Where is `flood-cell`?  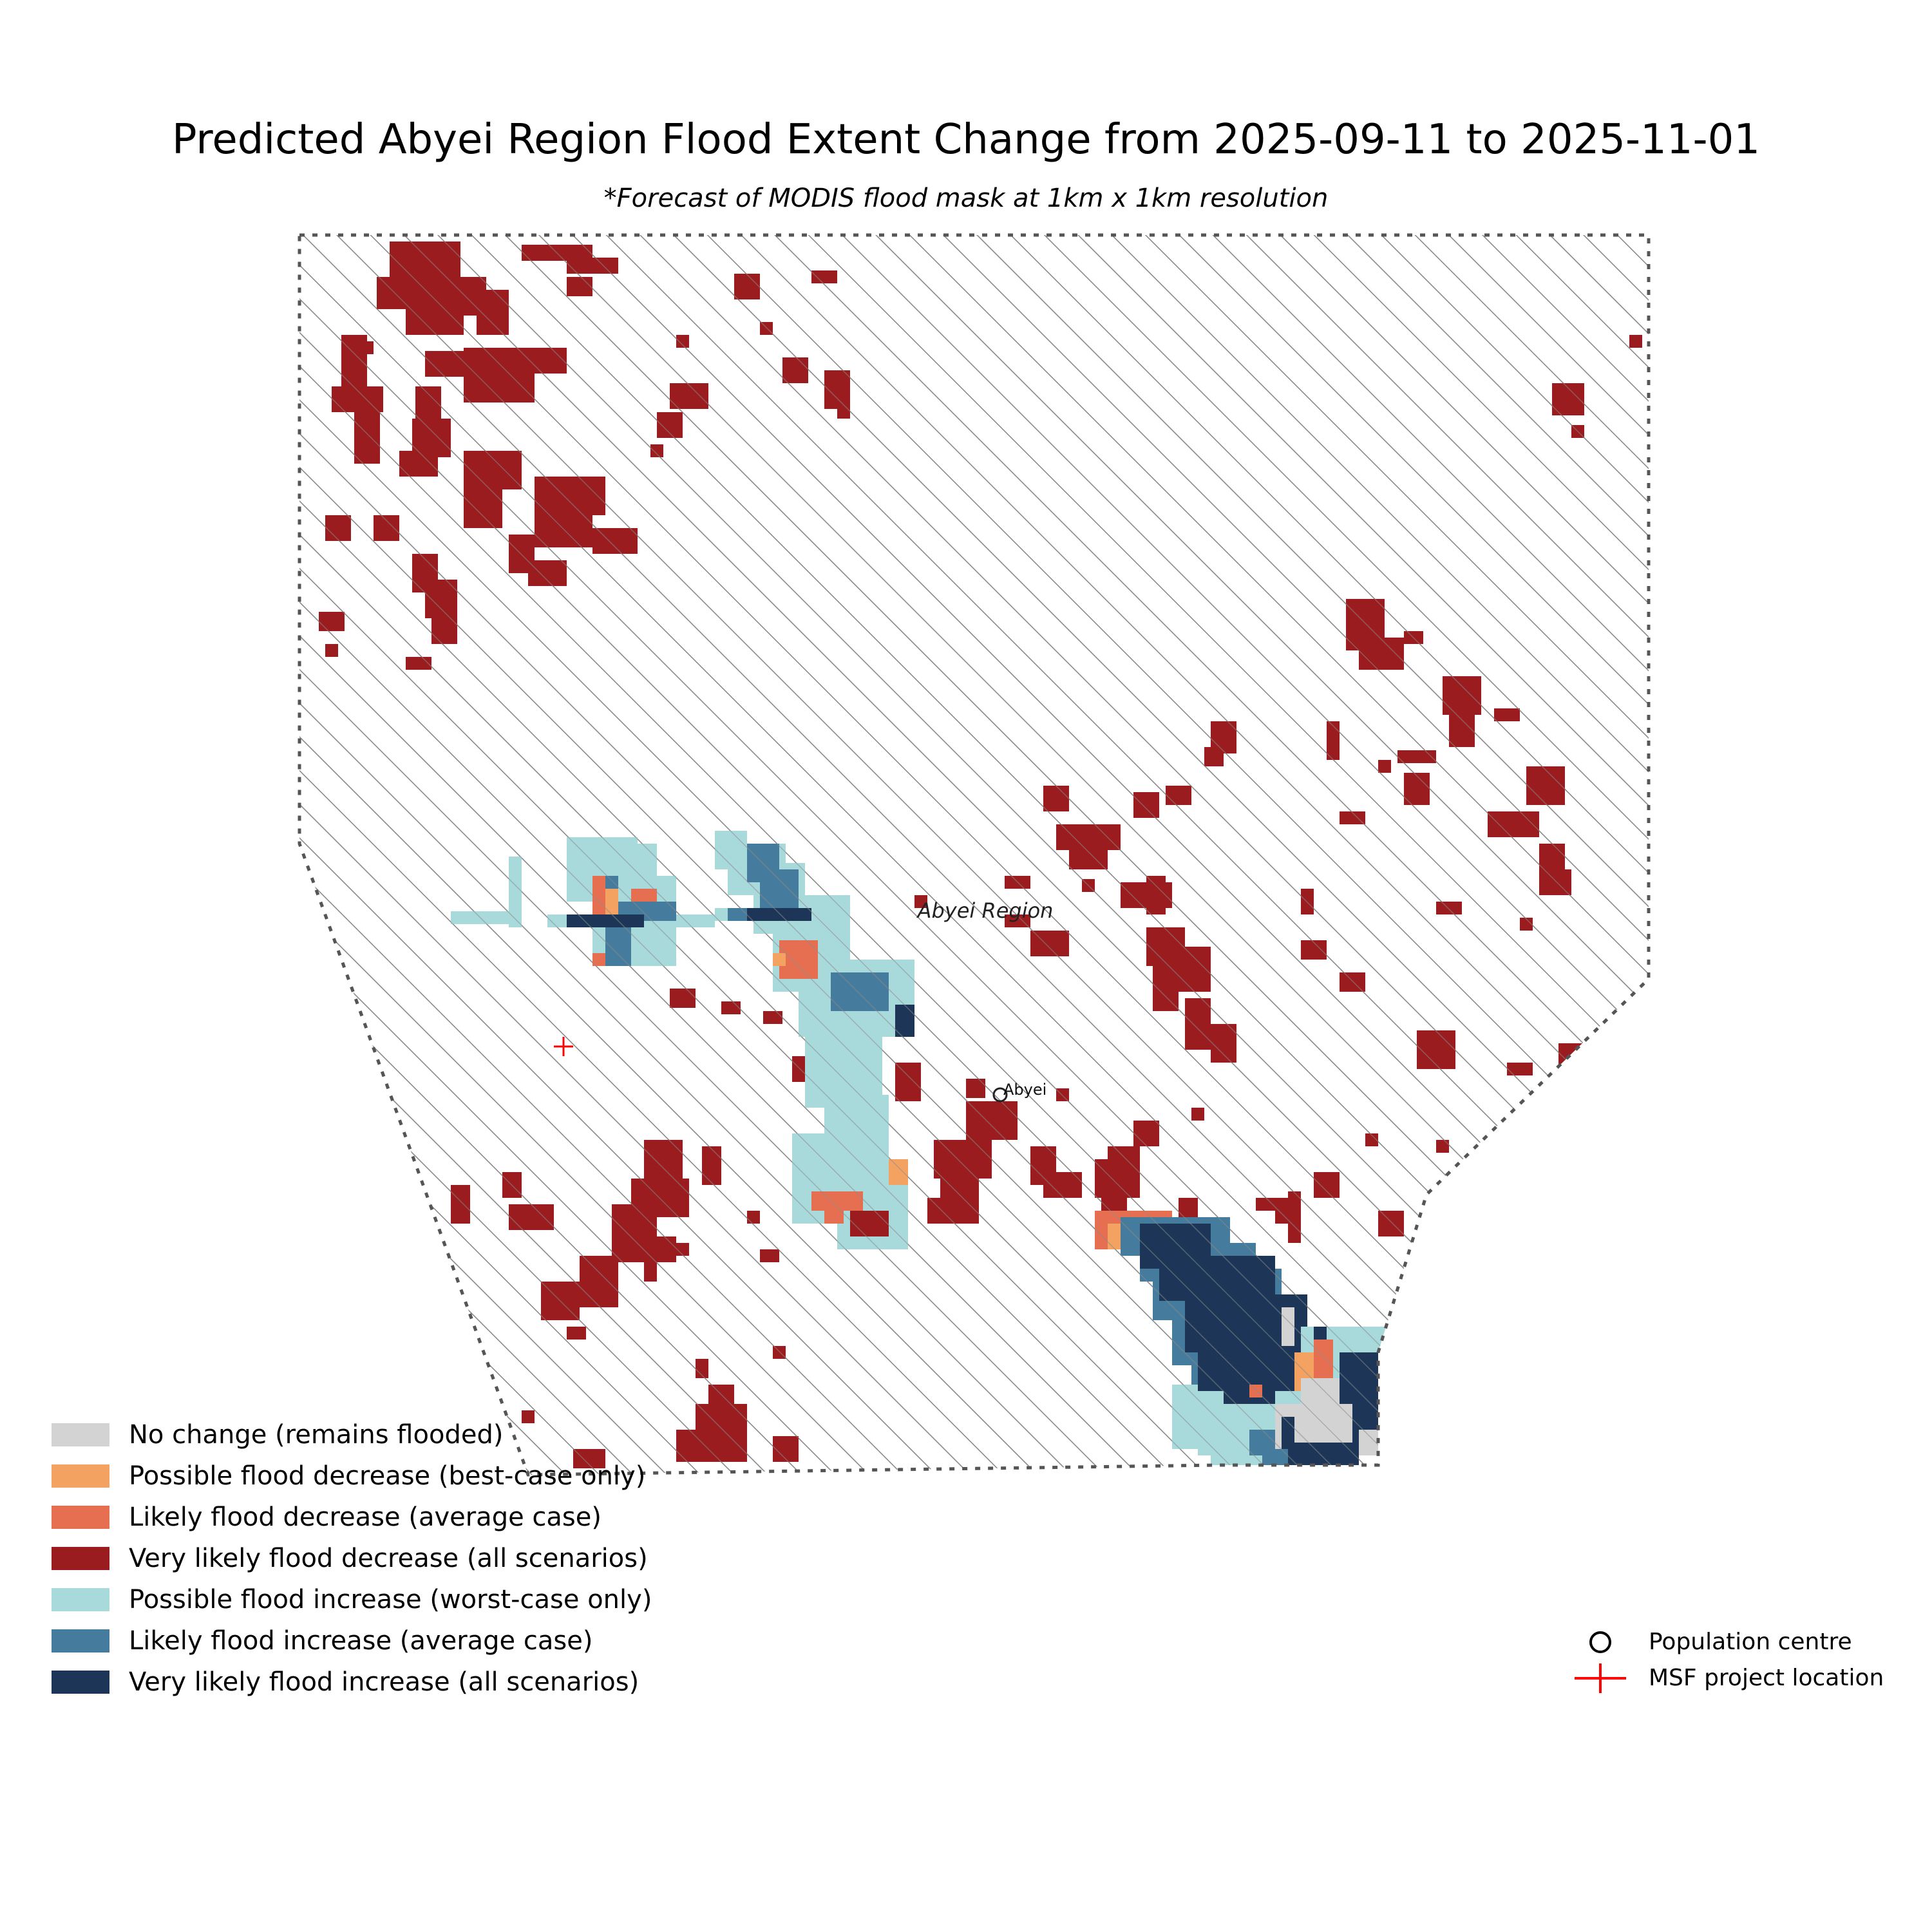
flood-cell is located at coordinates (1416, 186).